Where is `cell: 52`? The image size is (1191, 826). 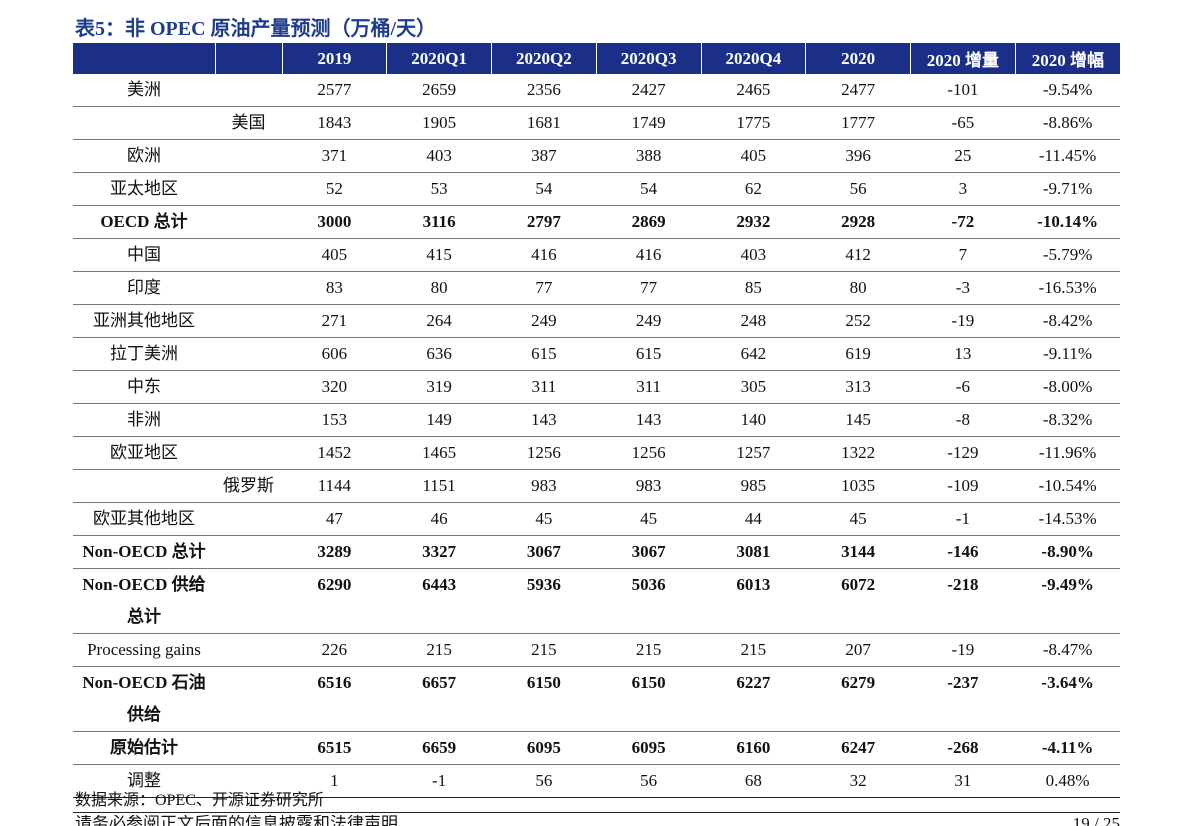 cell: 52 is located at coordinates (334, 189).